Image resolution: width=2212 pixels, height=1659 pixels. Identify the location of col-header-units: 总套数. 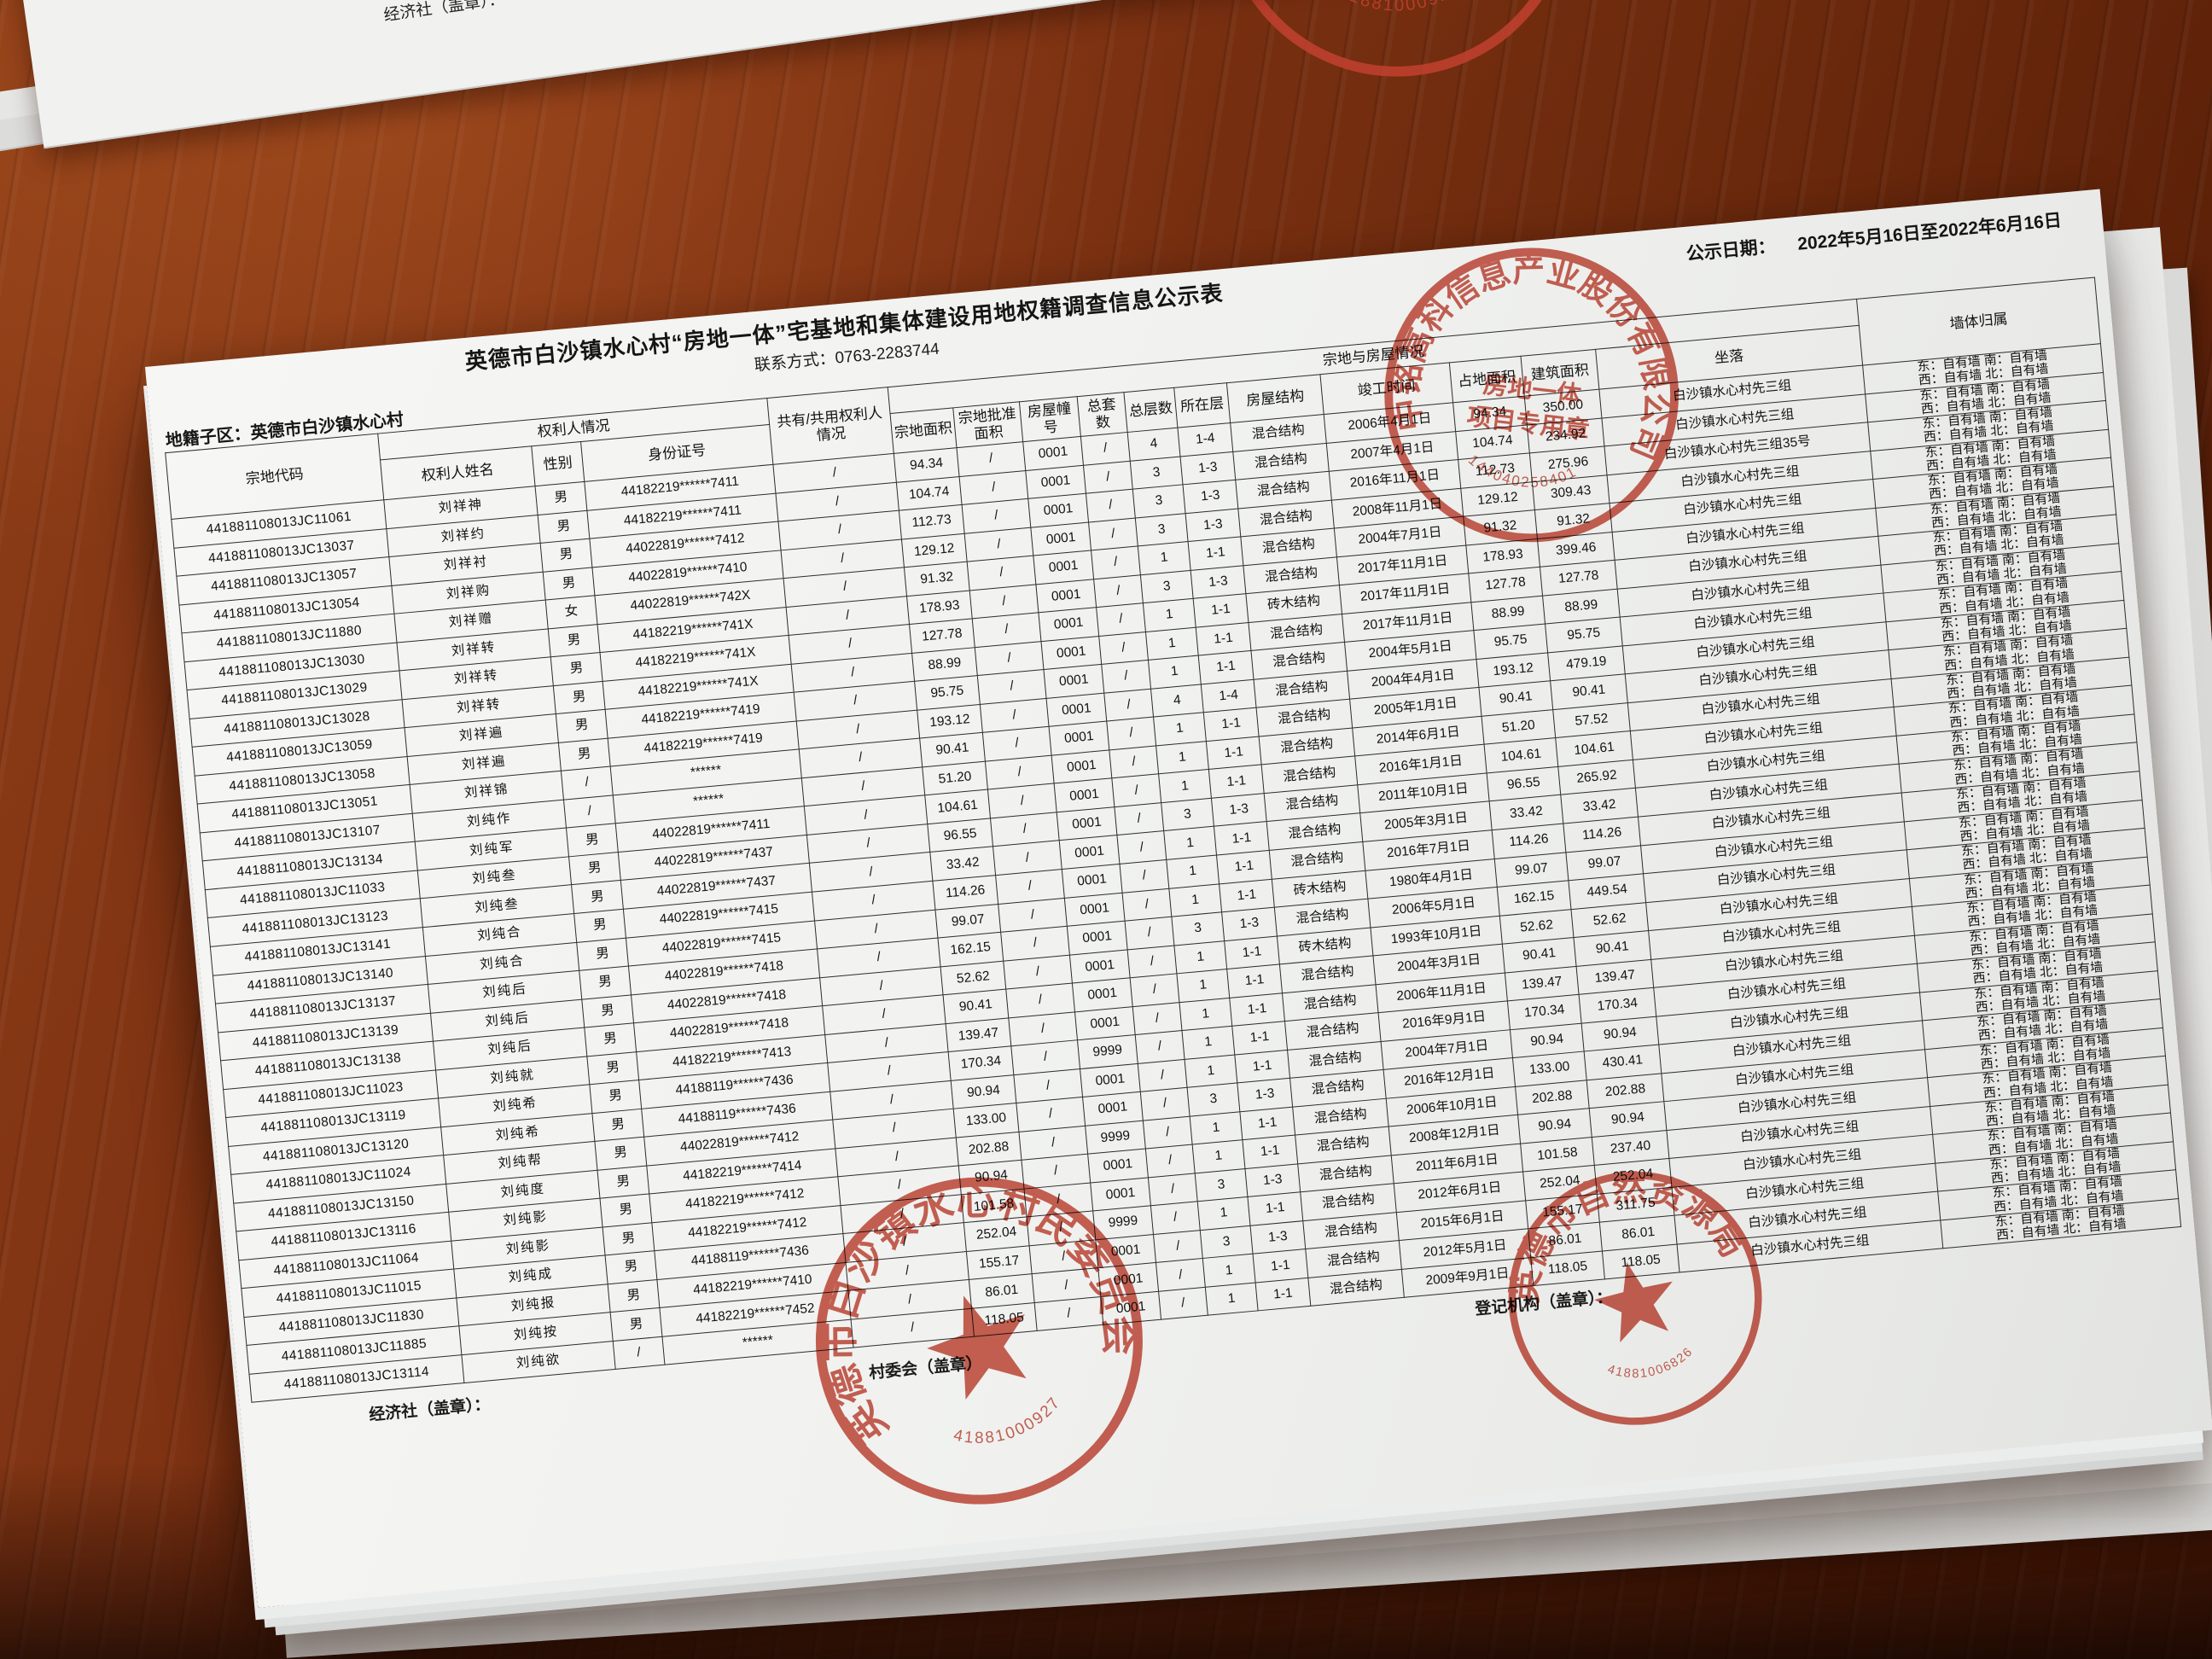
(1102, 414).